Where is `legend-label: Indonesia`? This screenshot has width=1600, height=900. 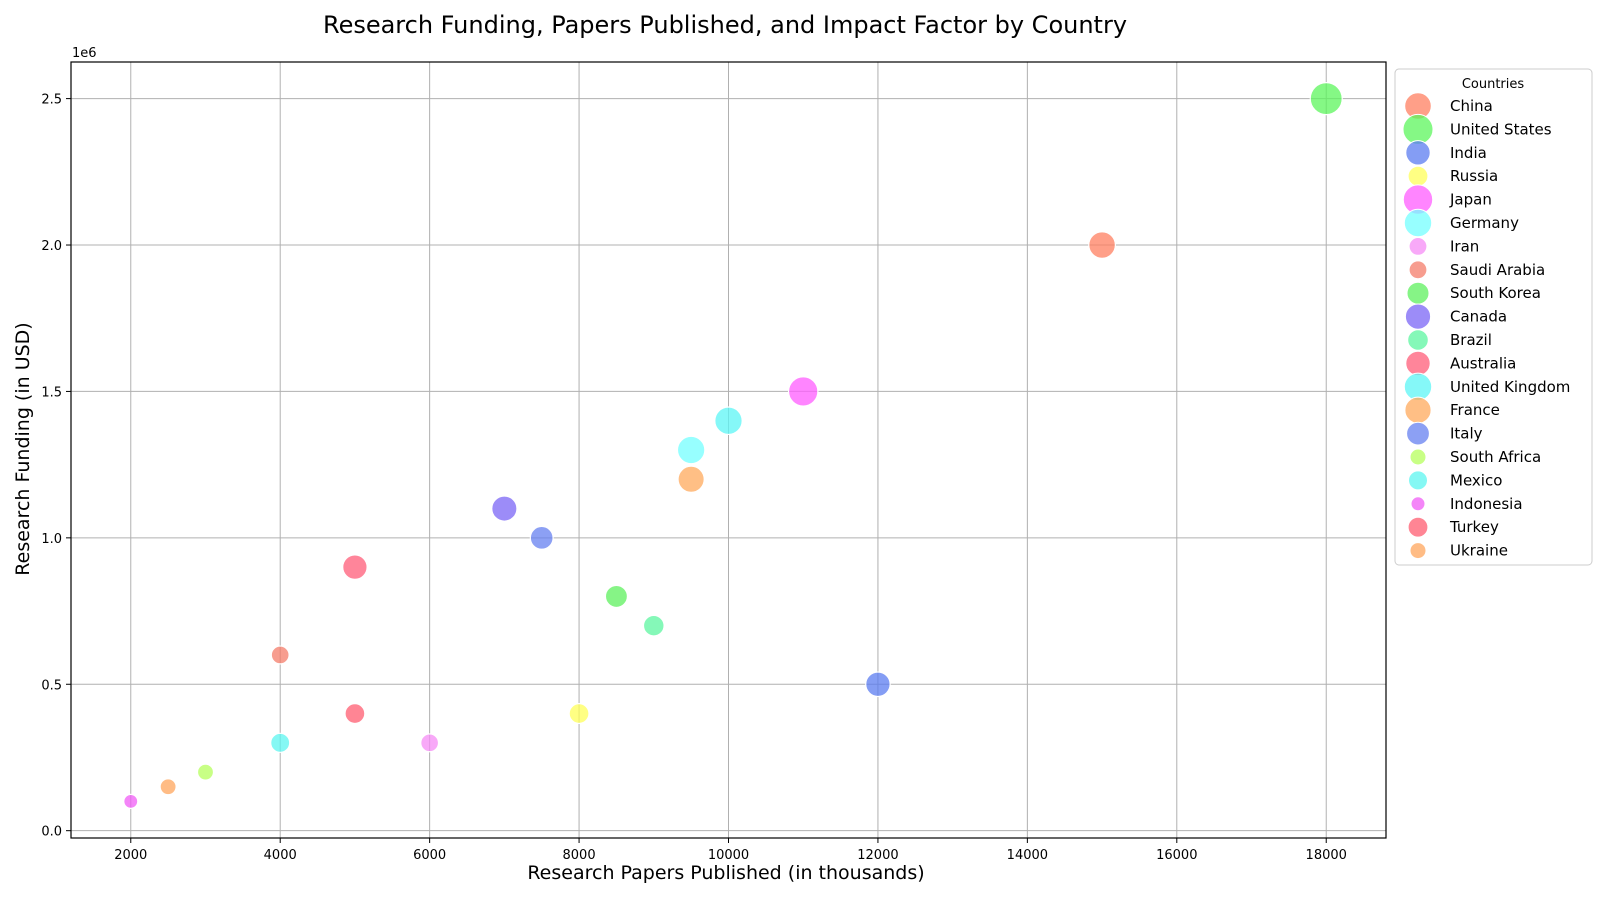 legend-label: Indonesia is located at coordinates (1486, 504).